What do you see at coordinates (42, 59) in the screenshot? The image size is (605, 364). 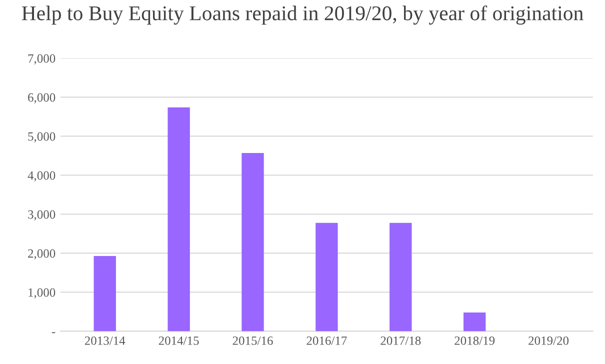 I see `y-tick-label: 7,000` at bounding box center [42, 59].